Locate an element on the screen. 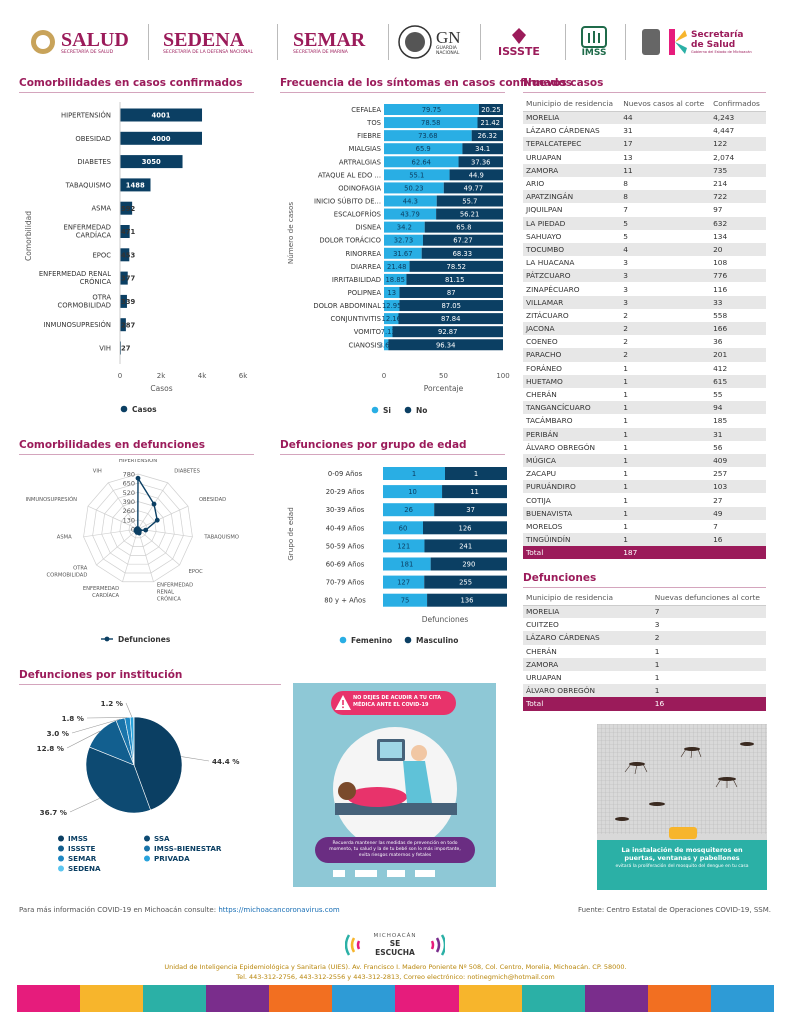  table-cell: MÚGICA is located at coordinates (541, 460).